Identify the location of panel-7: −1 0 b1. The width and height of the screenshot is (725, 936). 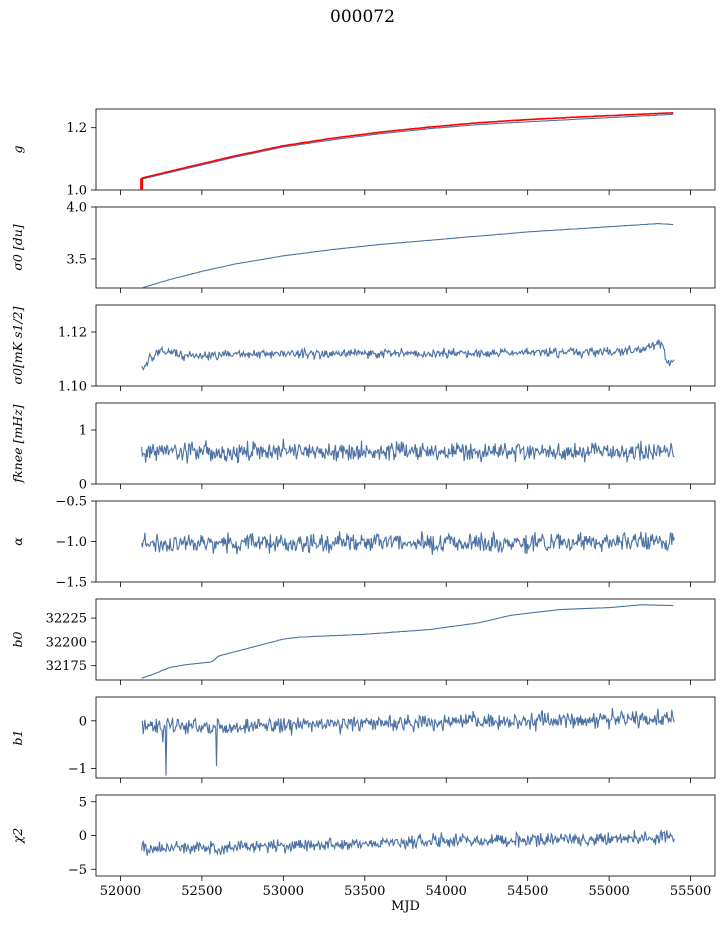
(363, 739).